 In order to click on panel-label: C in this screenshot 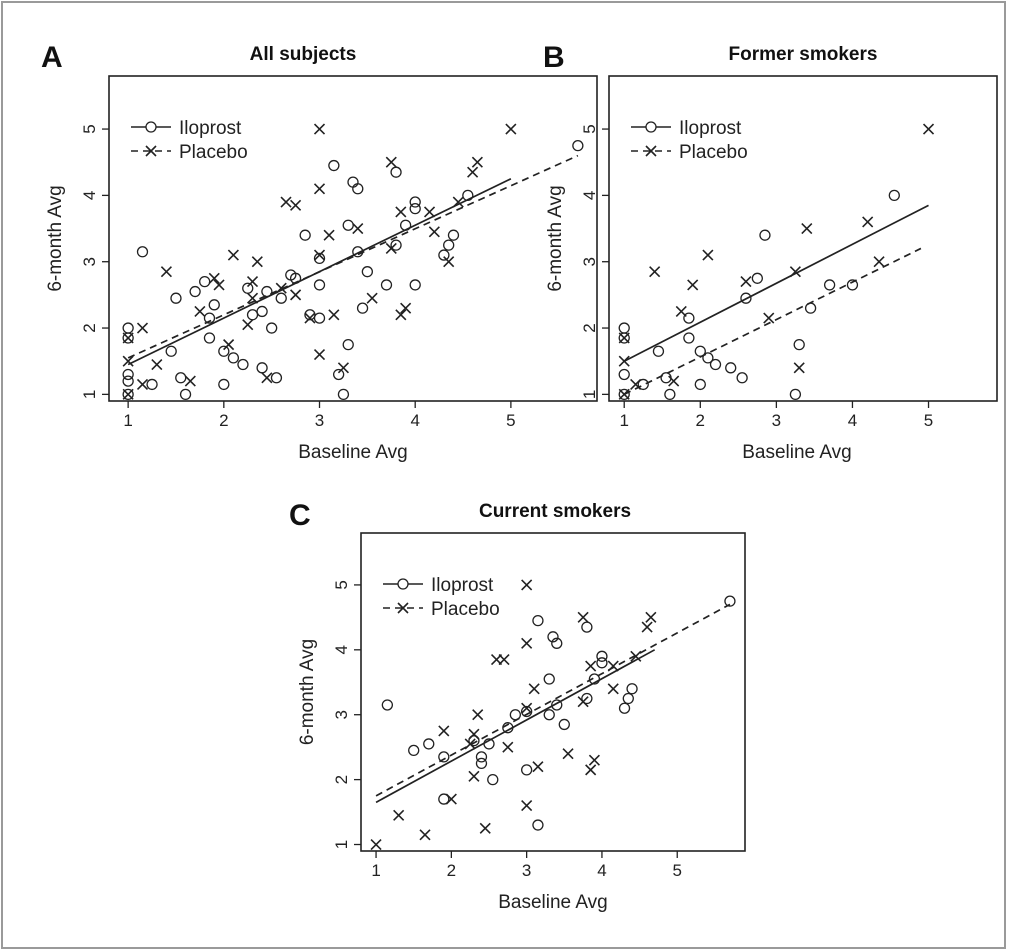, I will do `click(300, 515)`.